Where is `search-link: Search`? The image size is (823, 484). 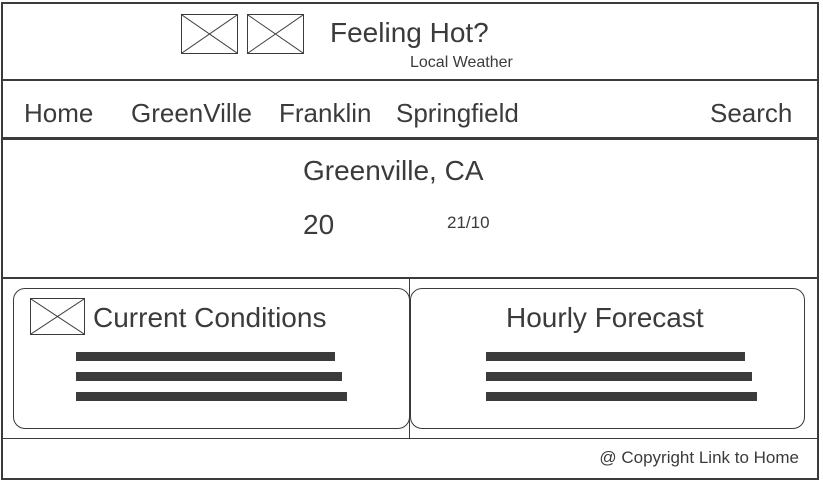 search-link: Search is located at coordinates (751, 113).